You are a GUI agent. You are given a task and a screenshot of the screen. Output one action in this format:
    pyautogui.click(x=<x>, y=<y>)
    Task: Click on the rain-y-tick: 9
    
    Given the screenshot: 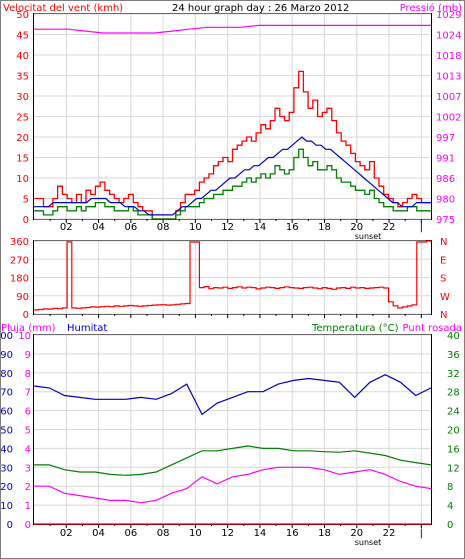 What is the action you would take?
    pyautogui.click(x=28, y=355)
    